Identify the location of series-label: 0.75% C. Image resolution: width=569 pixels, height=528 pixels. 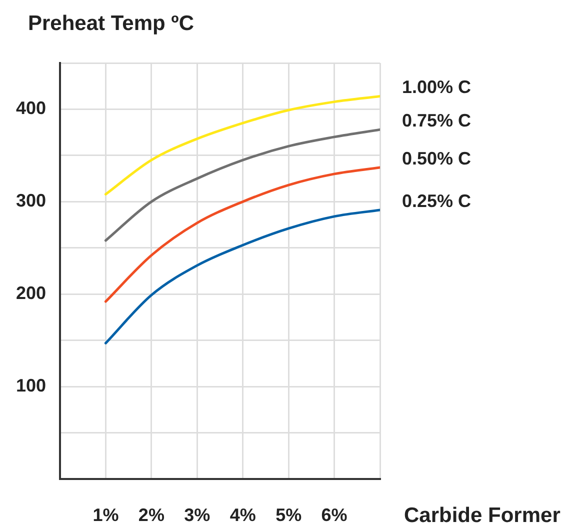
(437, 120).